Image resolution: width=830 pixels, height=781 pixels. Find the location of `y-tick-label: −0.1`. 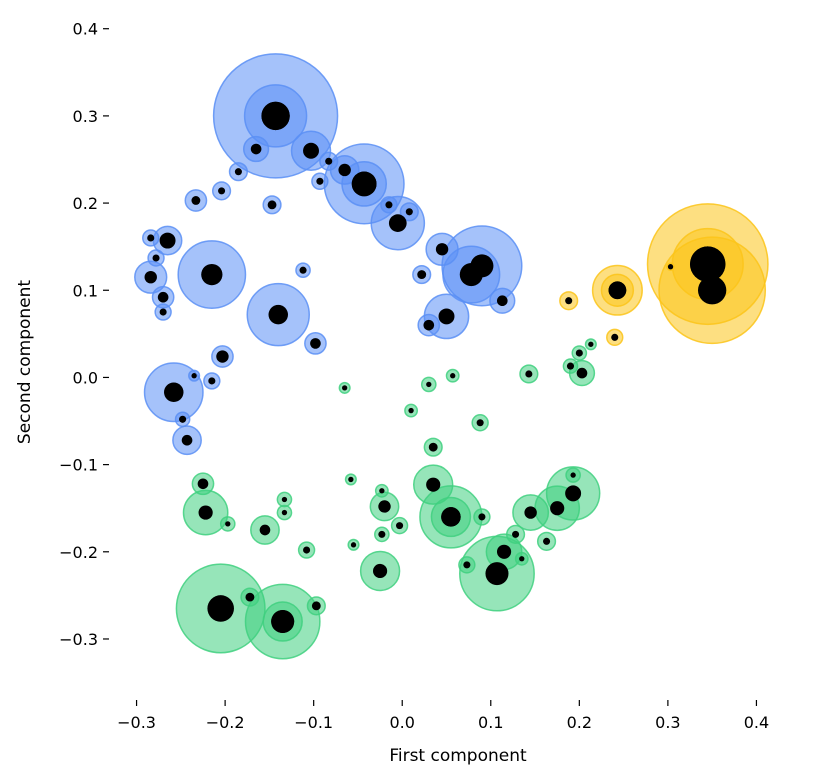

y-tick-label: −0.1 is located at coordinates (78, 465).